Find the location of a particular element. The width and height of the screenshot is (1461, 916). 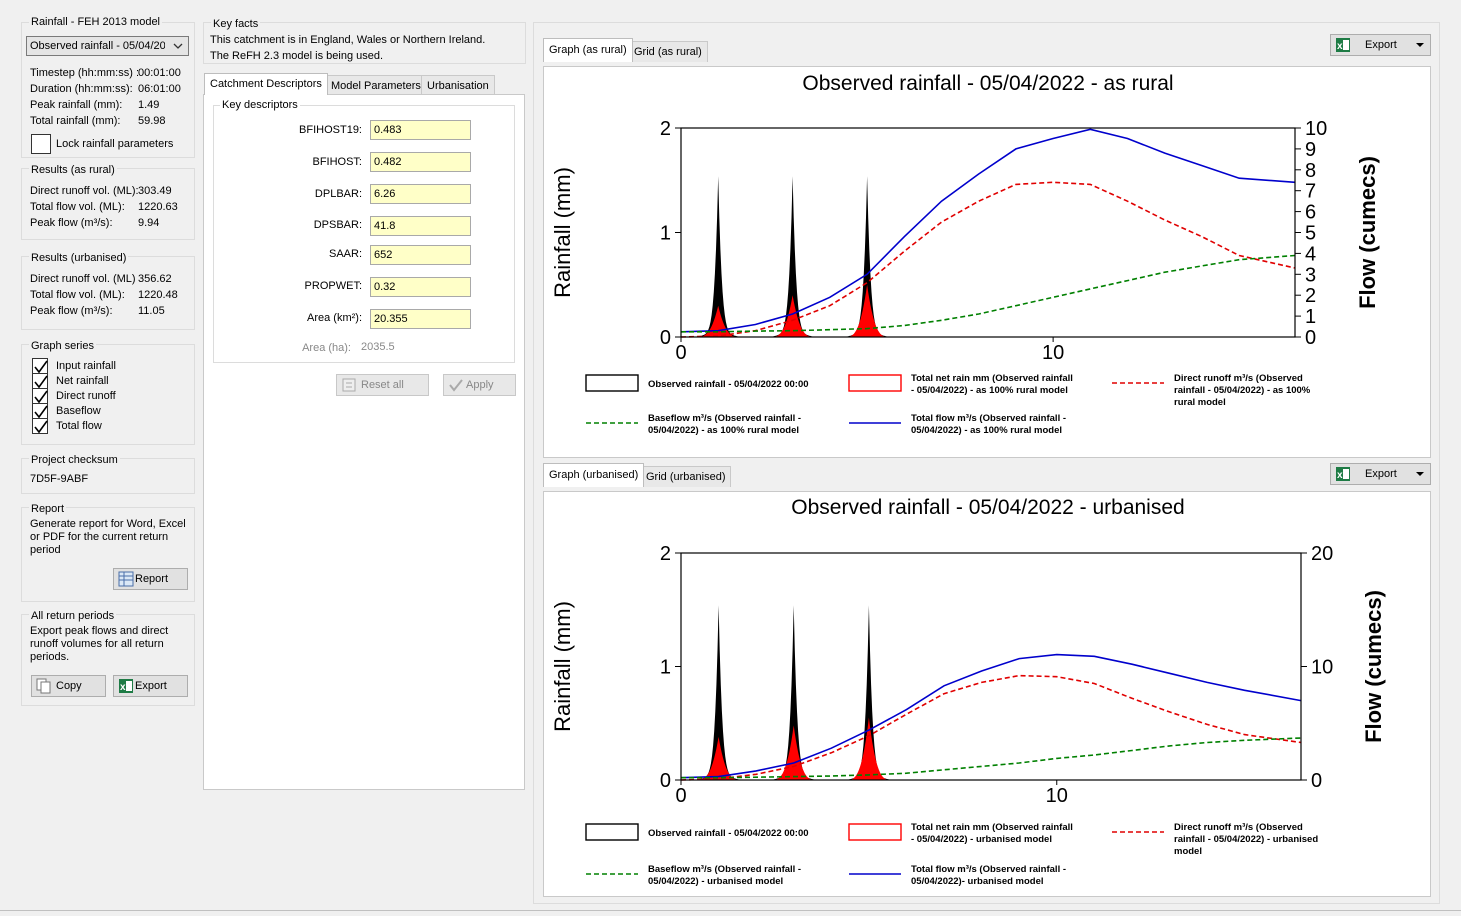

y-tick-label: 1 is located at coordinates (665, 234).